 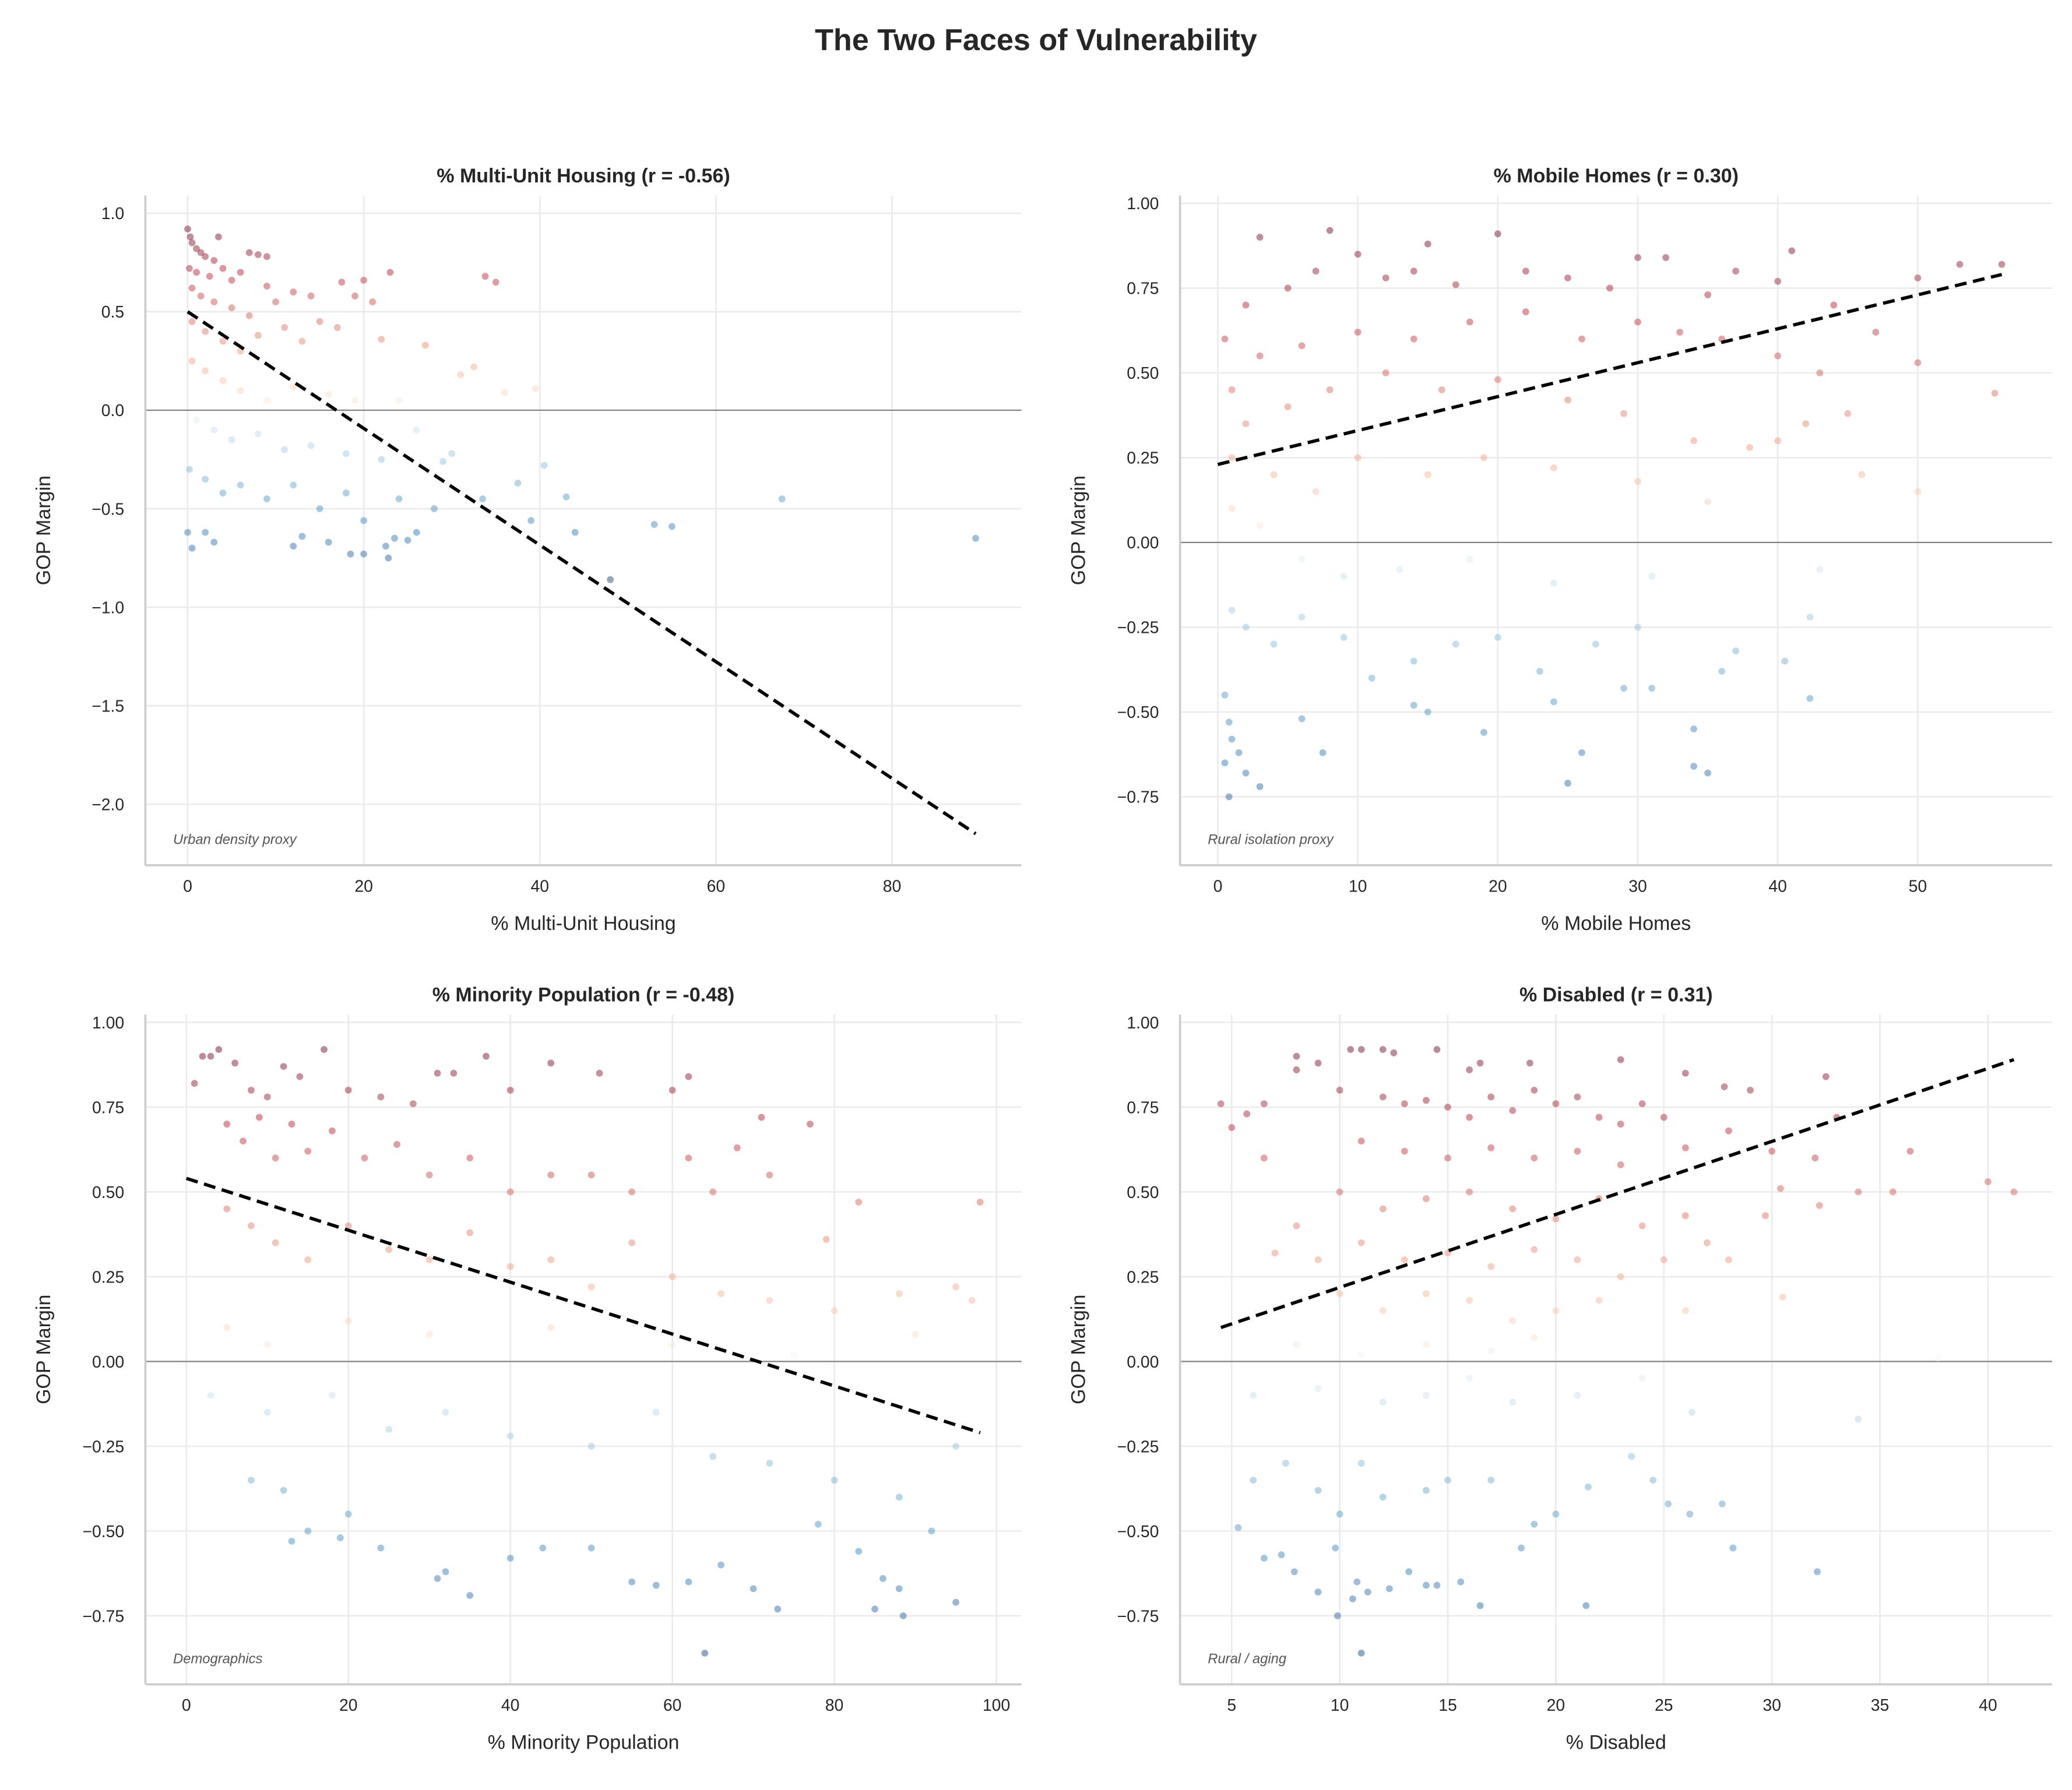 What do you see at coordinates (1138, 1616) in the screenshot?
I see `y-tick-label: −0.75` at bounding box center [1138, 1616].